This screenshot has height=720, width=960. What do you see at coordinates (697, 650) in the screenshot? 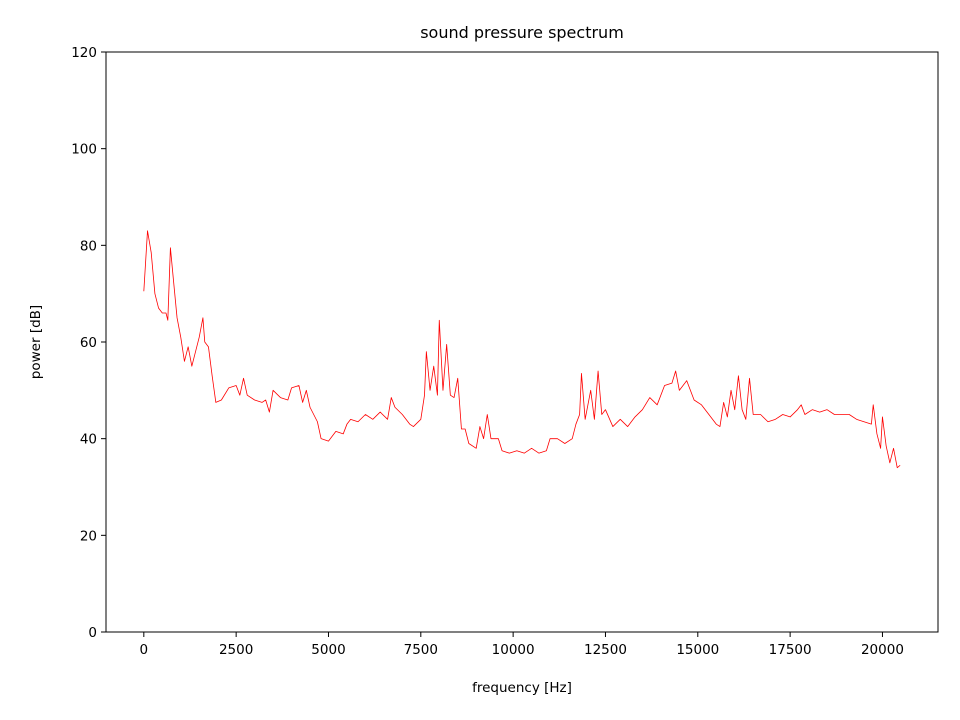
I see `x-tick-label: 15000` at bounding box center [697, 650].